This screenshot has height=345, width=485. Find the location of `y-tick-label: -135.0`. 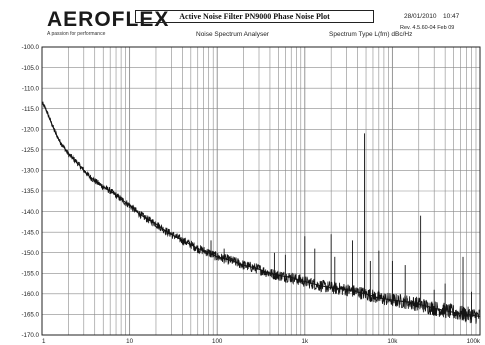

y-tick-label: -135.0 is located at coordinates (30, 191).